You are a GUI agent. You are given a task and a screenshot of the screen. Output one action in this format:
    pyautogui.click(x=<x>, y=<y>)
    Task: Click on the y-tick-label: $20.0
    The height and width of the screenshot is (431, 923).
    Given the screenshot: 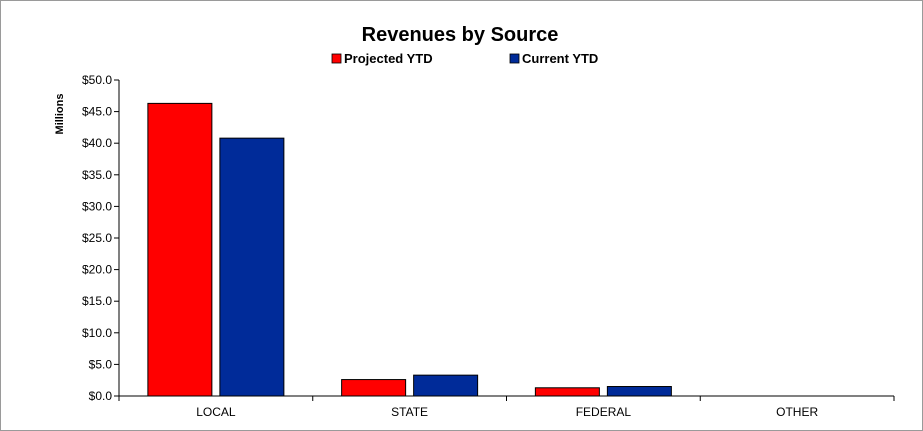 What is the action you would take?
    pyautogui.click(x=97, y=270)
    